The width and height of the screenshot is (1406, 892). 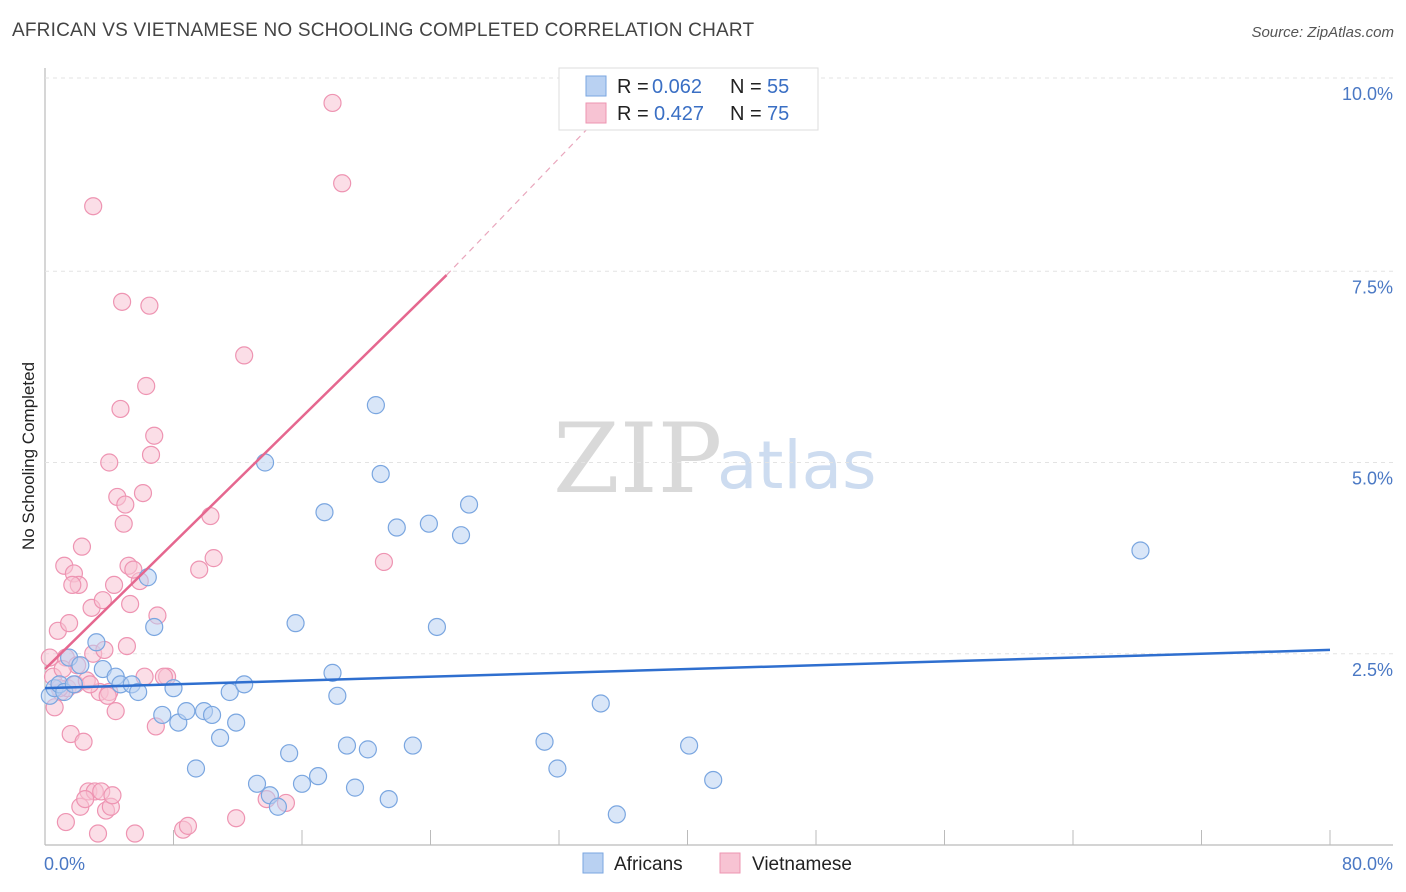 I want to click on legend-swatch-africans, so click(x=596, y=86).